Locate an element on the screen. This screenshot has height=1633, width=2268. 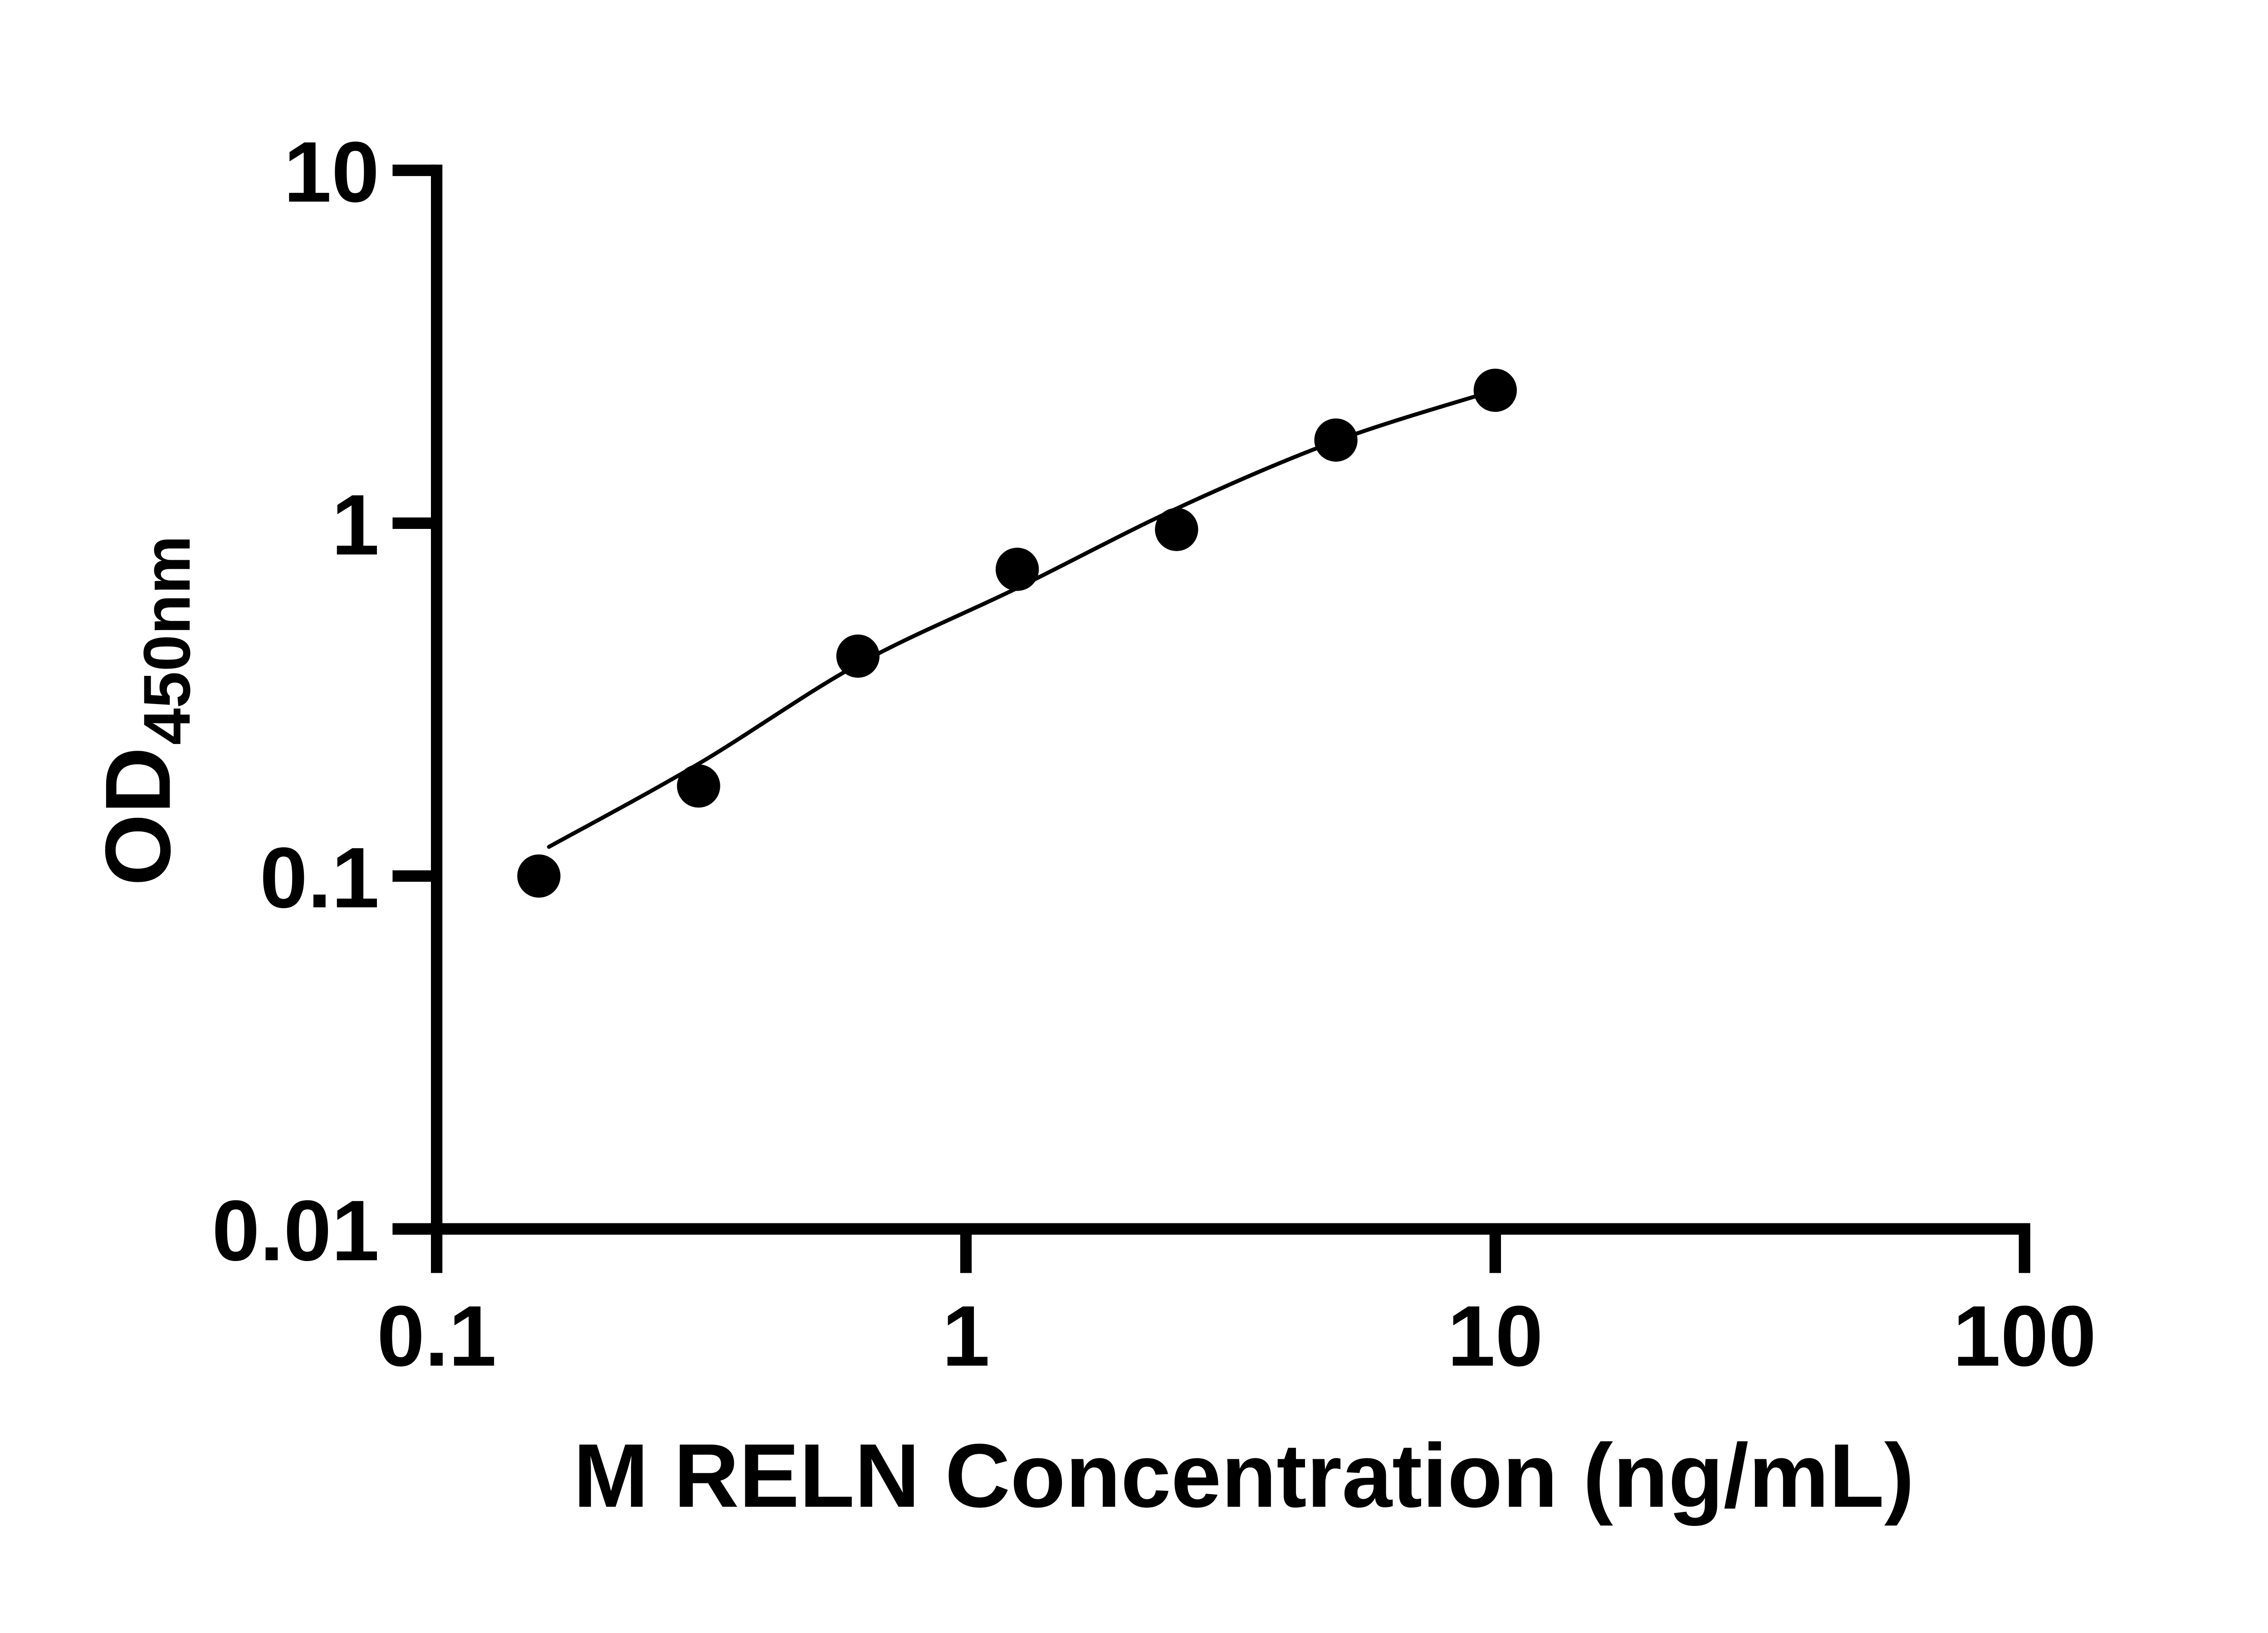
x-tick-label: 10 is located at coordinates (1495, 1336).